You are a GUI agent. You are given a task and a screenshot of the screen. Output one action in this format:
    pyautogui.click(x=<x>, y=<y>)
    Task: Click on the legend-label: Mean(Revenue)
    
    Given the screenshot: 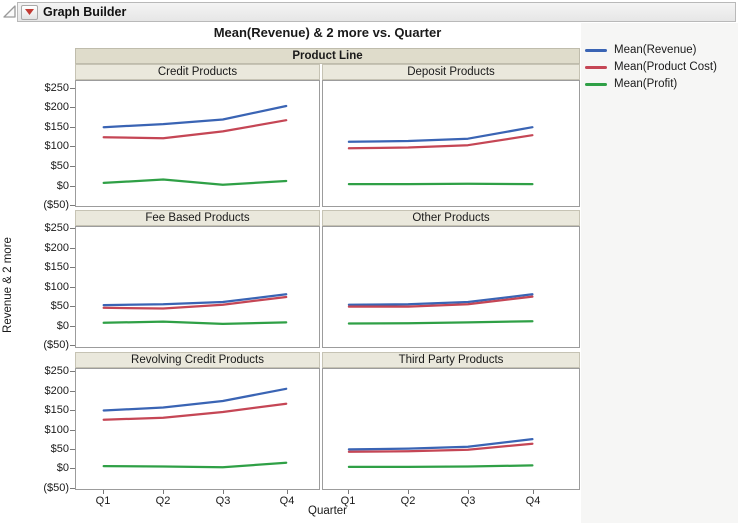 What is the action you would take?
    pyautogui.click(x=655, y=50)
    